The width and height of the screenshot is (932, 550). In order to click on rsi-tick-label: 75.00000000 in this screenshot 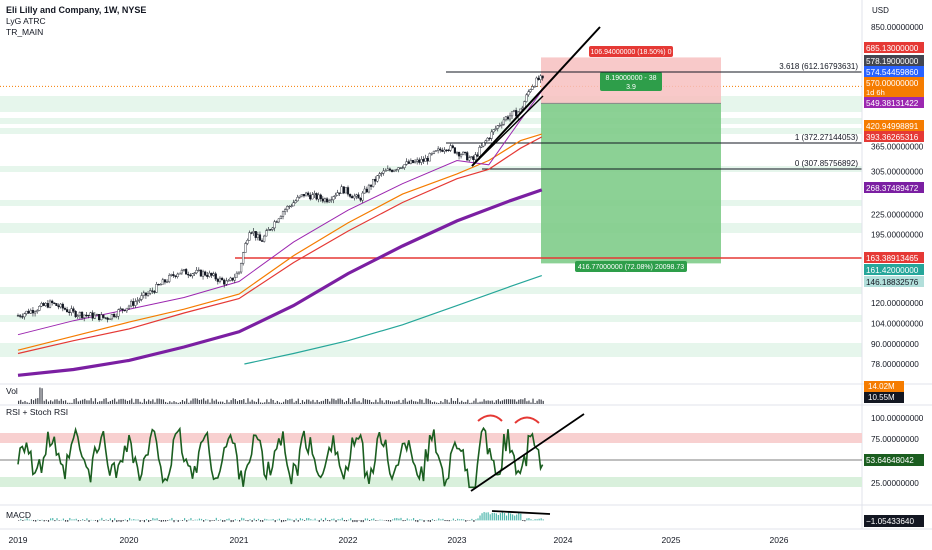, I will do `click(895, 439)`.